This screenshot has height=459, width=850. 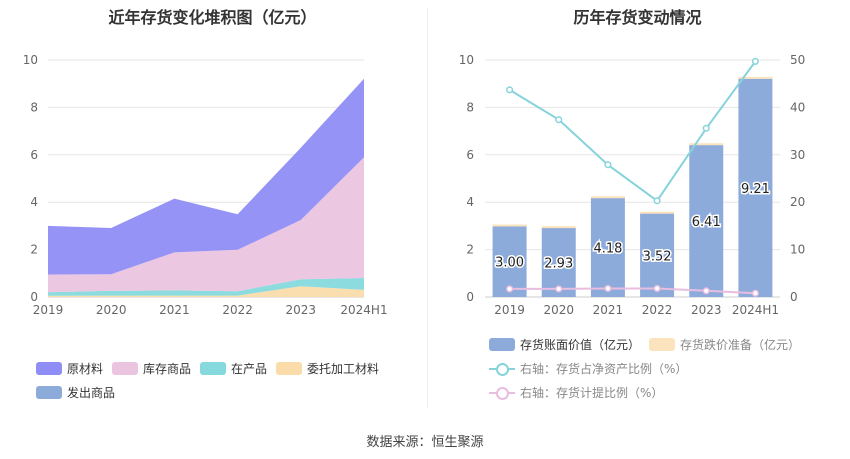 I want to click on legend-item-book-value: 存货账面价值（亿元）, so click(x=564, y=344).